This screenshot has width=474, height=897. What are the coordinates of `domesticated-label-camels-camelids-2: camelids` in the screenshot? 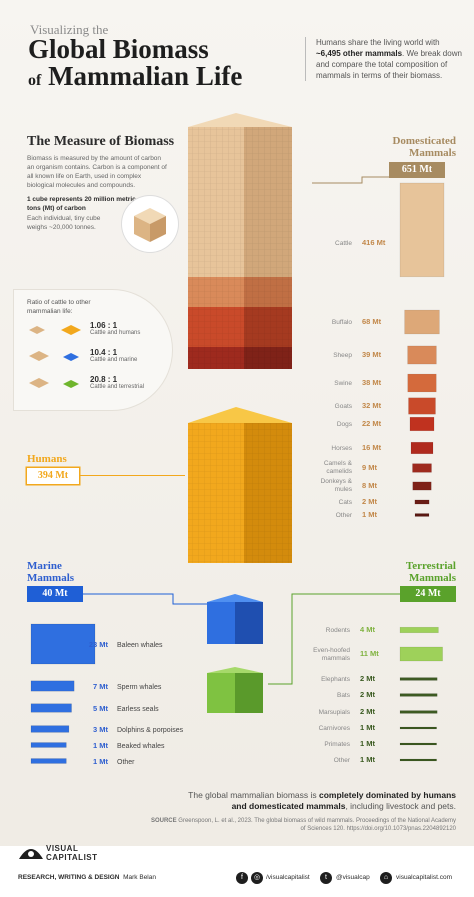 It's located at (339, 471).